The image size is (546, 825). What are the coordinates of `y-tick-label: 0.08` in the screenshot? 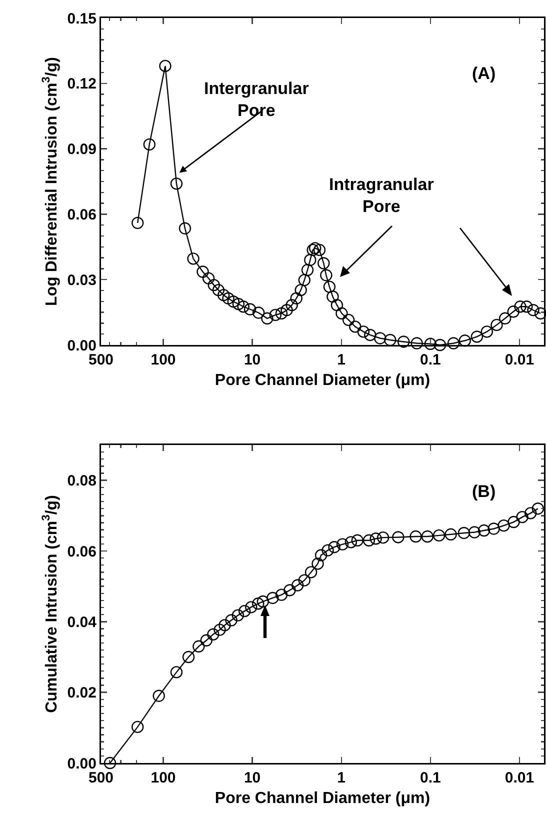 It's located at (81, 481).